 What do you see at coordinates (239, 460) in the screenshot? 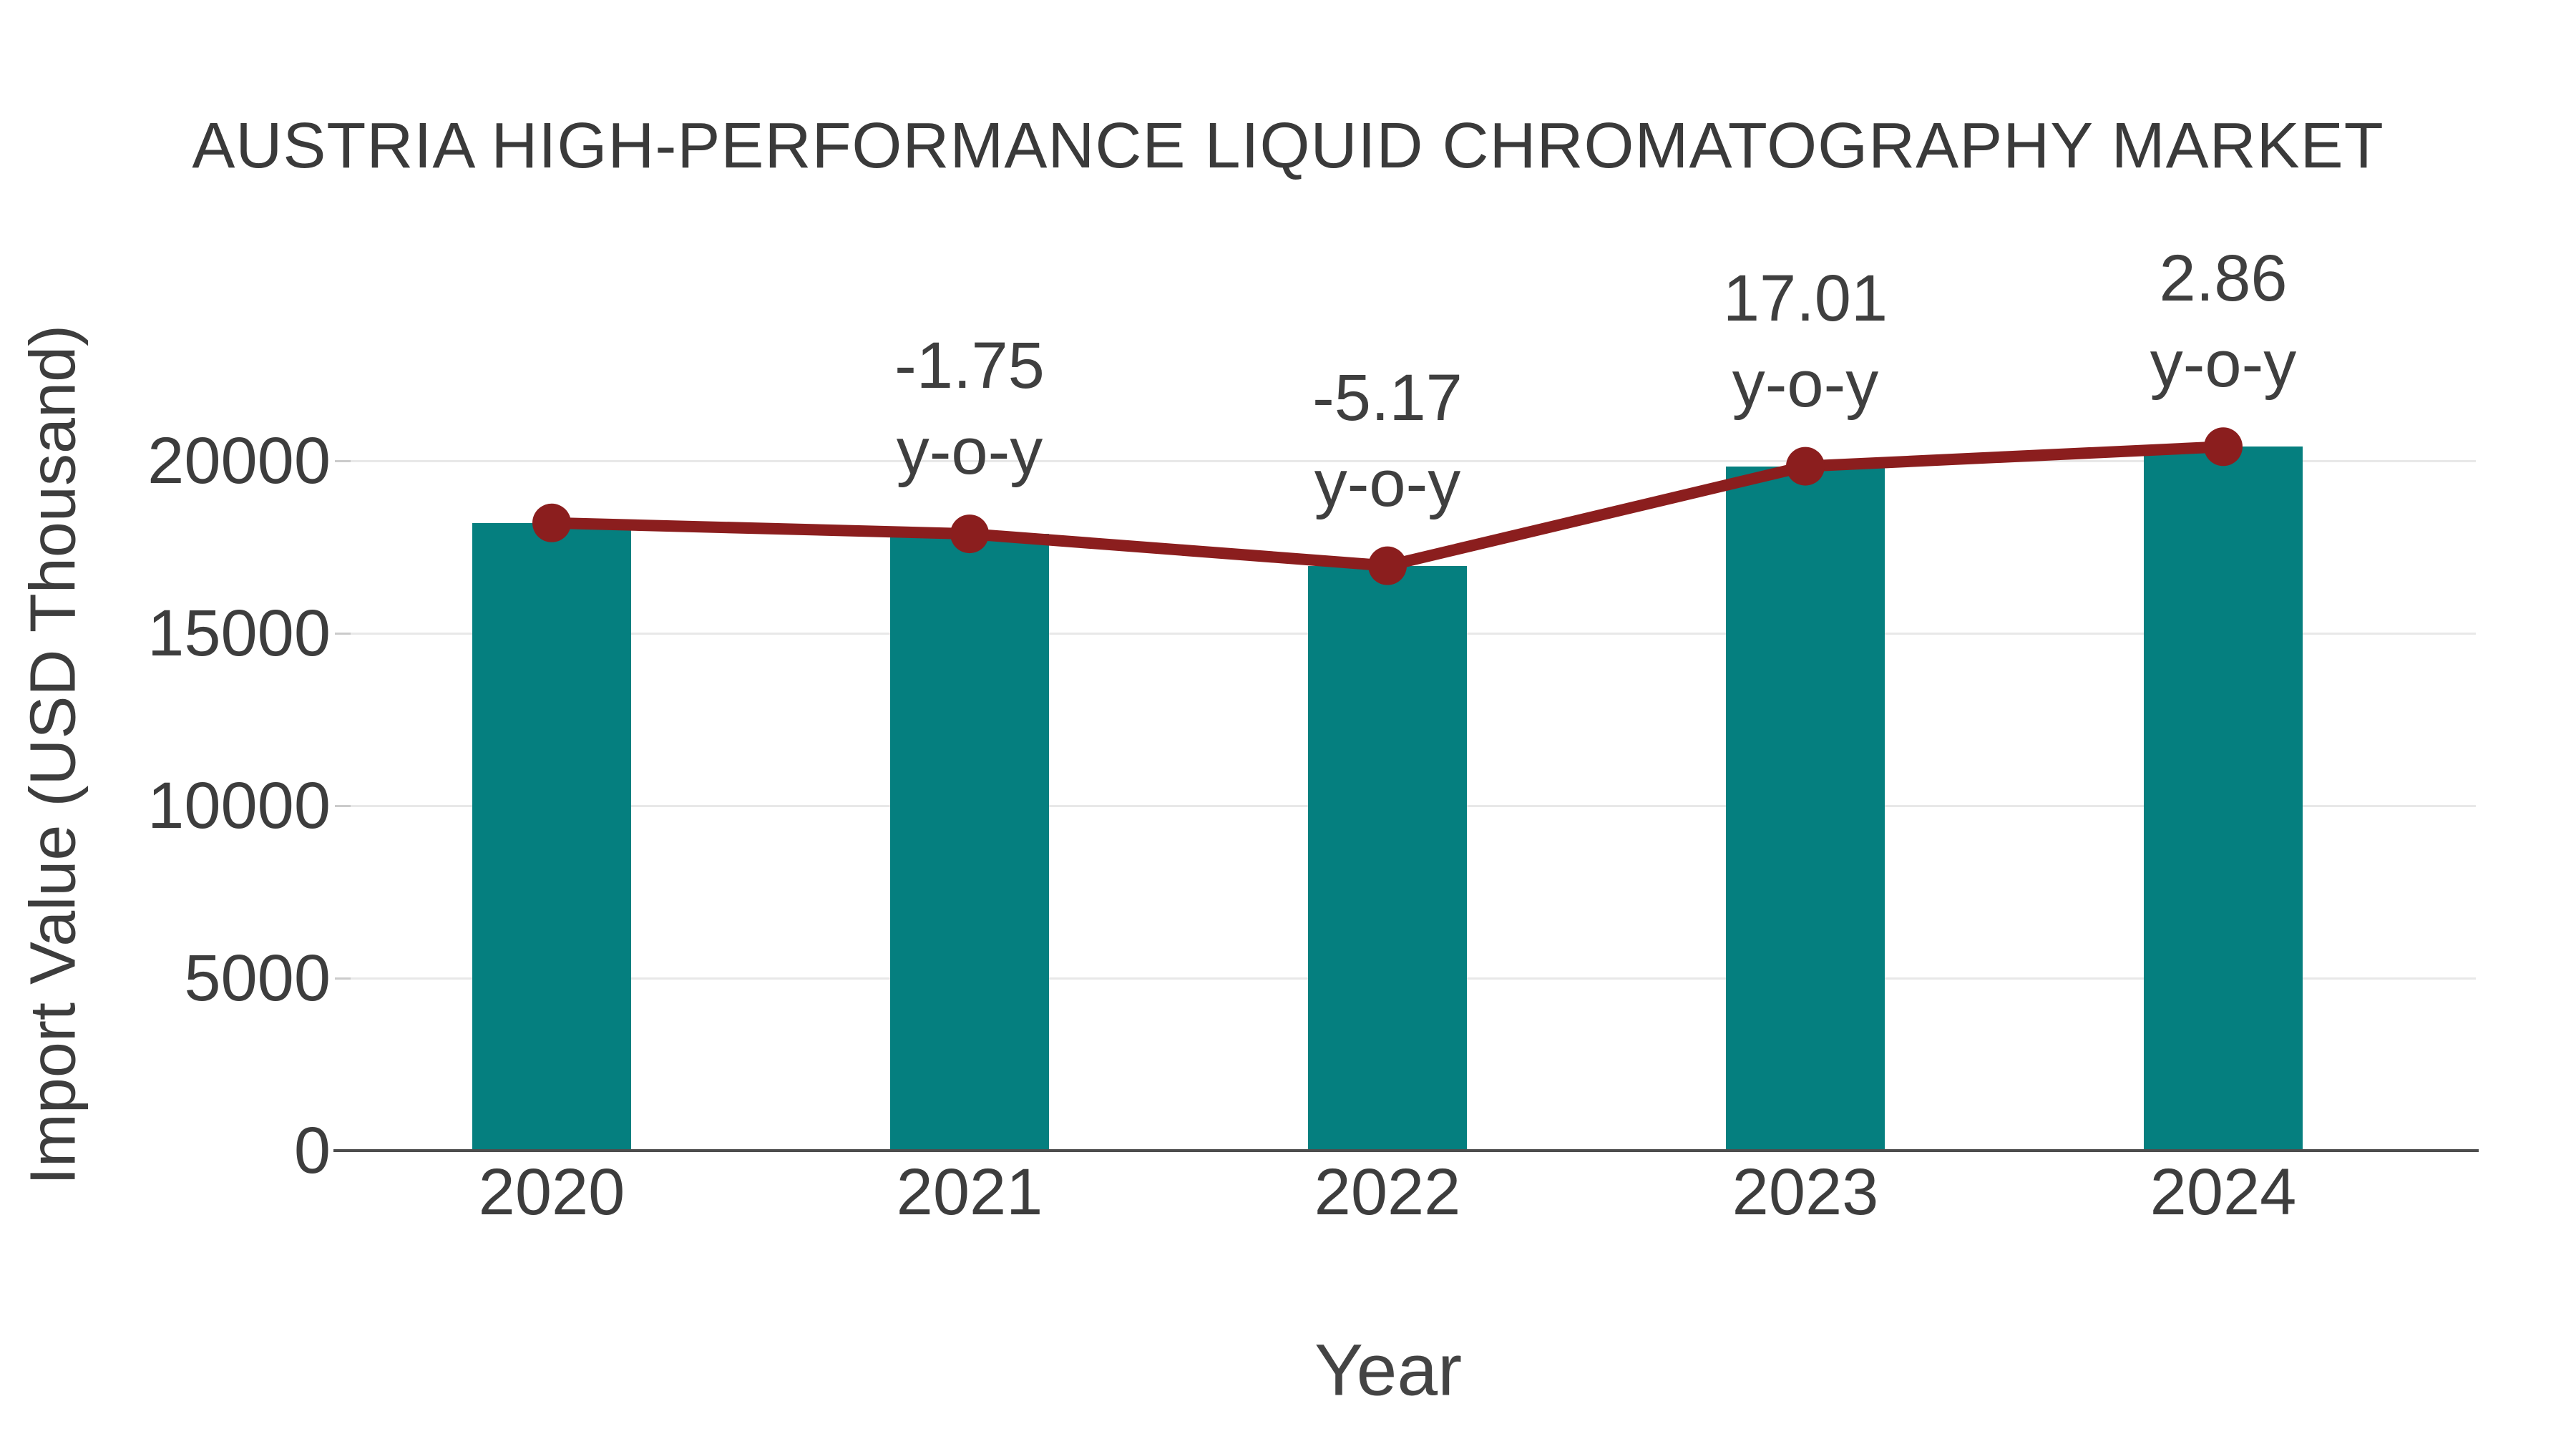
I see `y-tick-label: 20000` at bounding box center [239, 460].